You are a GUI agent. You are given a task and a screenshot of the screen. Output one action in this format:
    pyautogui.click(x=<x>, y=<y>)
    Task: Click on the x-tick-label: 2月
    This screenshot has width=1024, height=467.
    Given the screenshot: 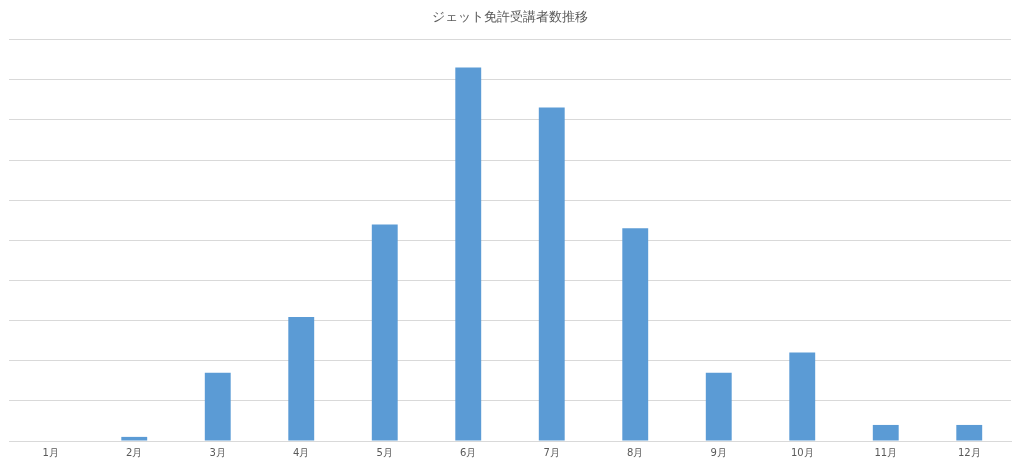 What is the action you would take?
    pyautogui.click(x=134, y=452)
    